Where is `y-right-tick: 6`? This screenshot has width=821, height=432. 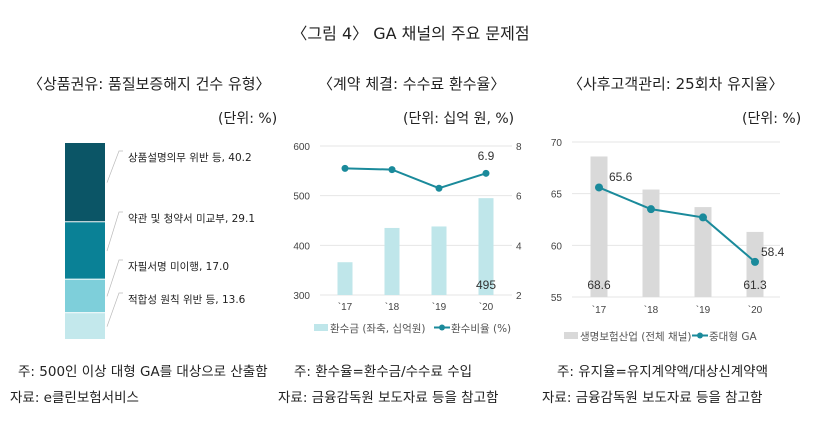 y-right-tick: 6 is located at coordinates (519, 197).